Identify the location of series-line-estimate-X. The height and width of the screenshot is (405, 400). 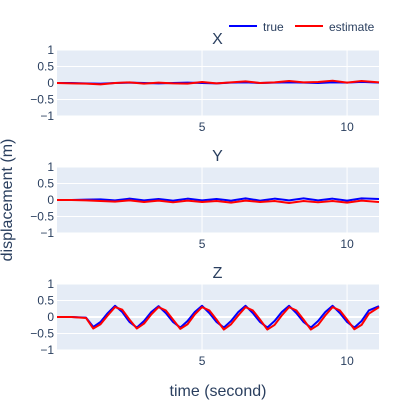
(218, 82).